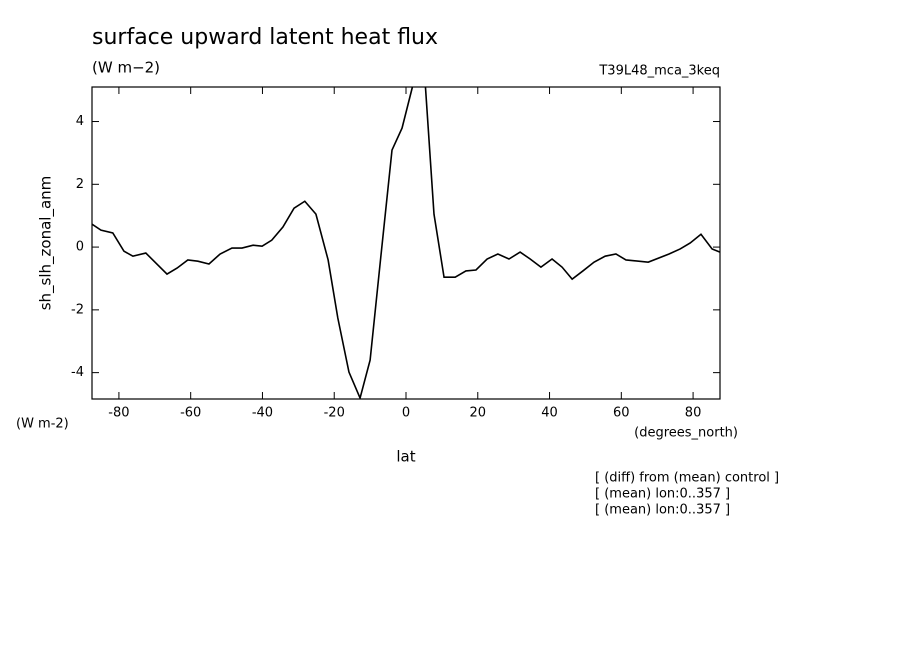  Describe the element at coordinates (126, 68) in the screenshot. I see `subtitle: (W m−2)` at that location.